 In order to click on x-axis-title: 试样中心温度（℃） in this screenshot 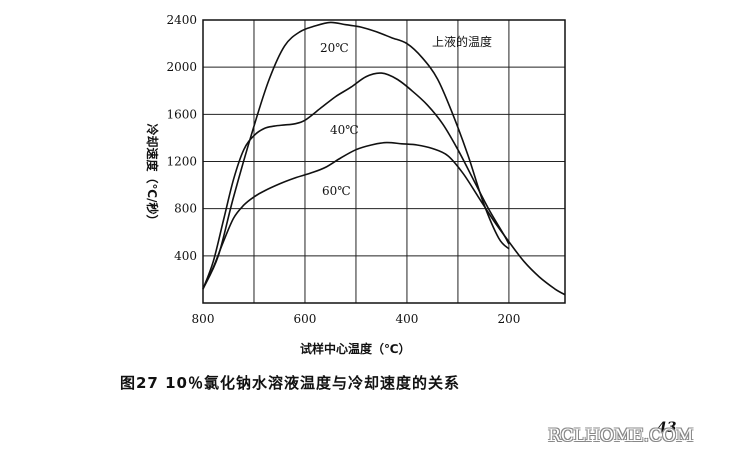, I will do `click(355, 348)`.